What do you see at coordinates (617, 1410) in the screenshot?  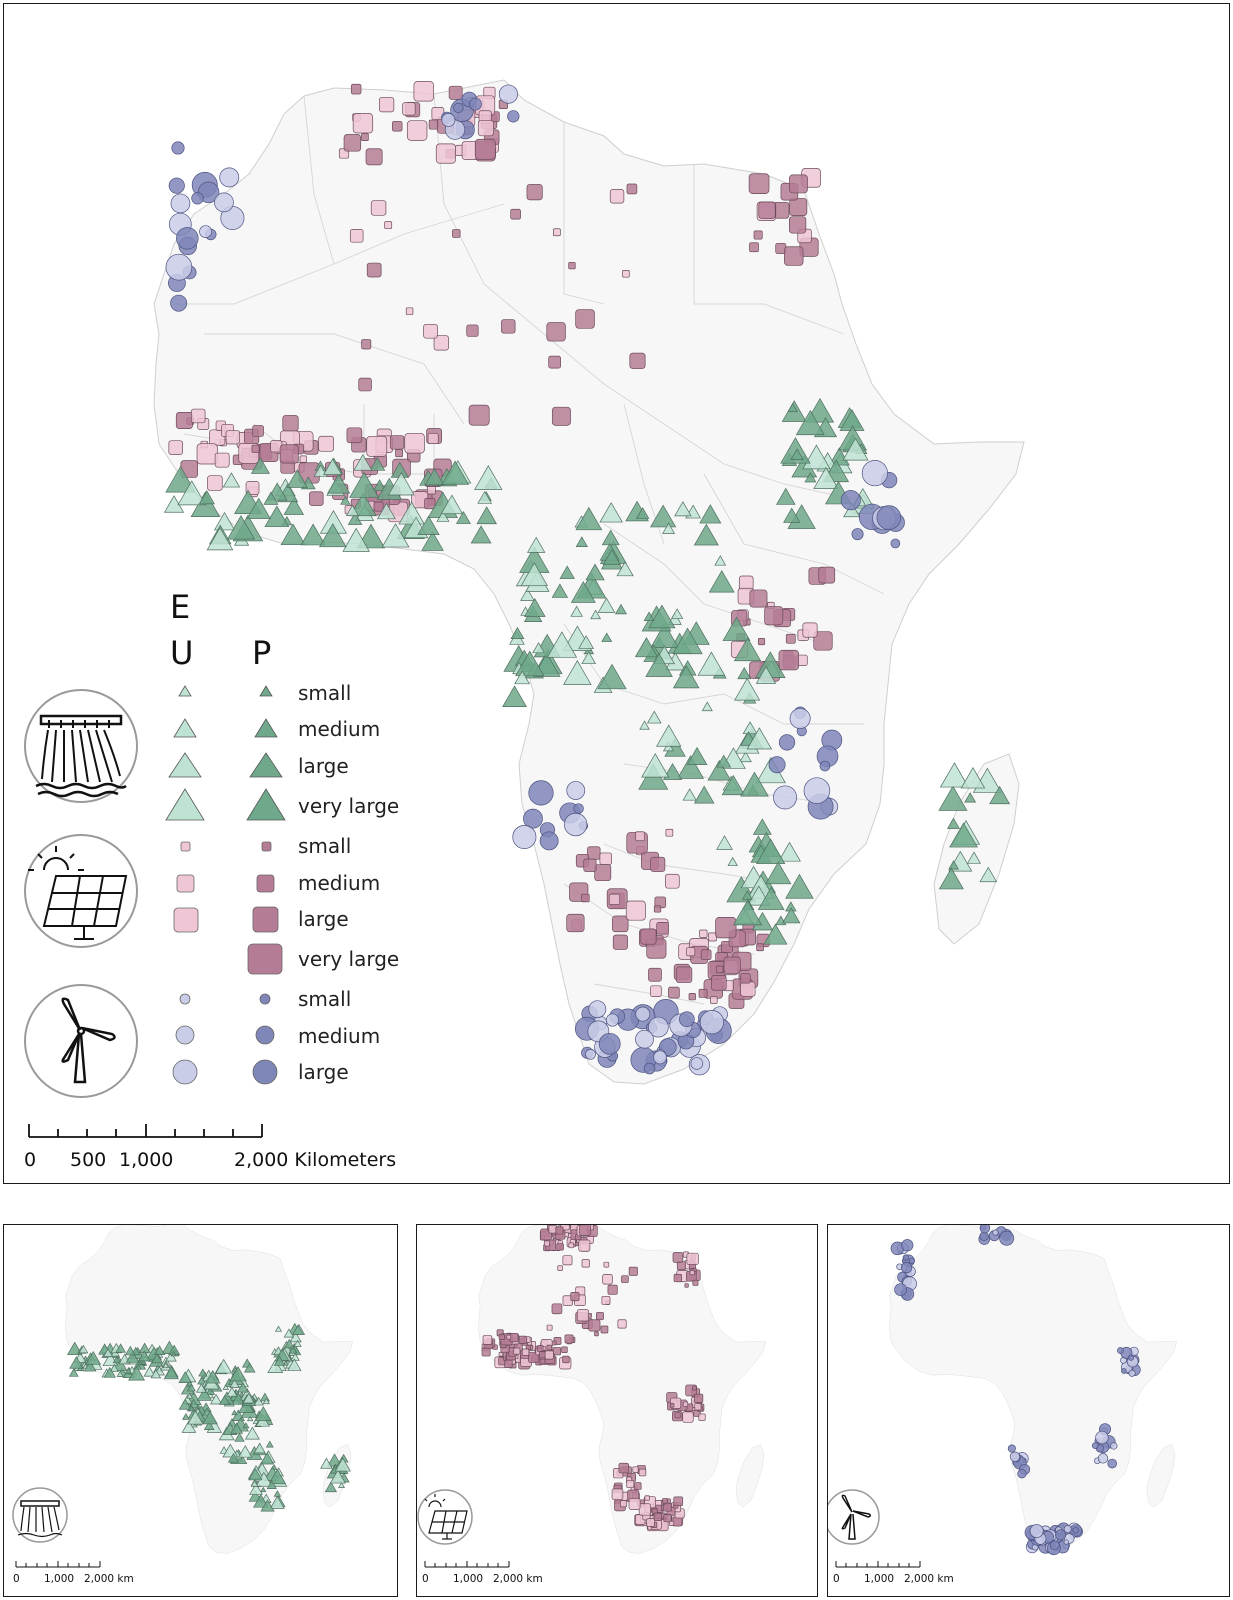 I see `inset-map-solar: 0 1,000 2,000 km` at bounding box center [617, 1410].